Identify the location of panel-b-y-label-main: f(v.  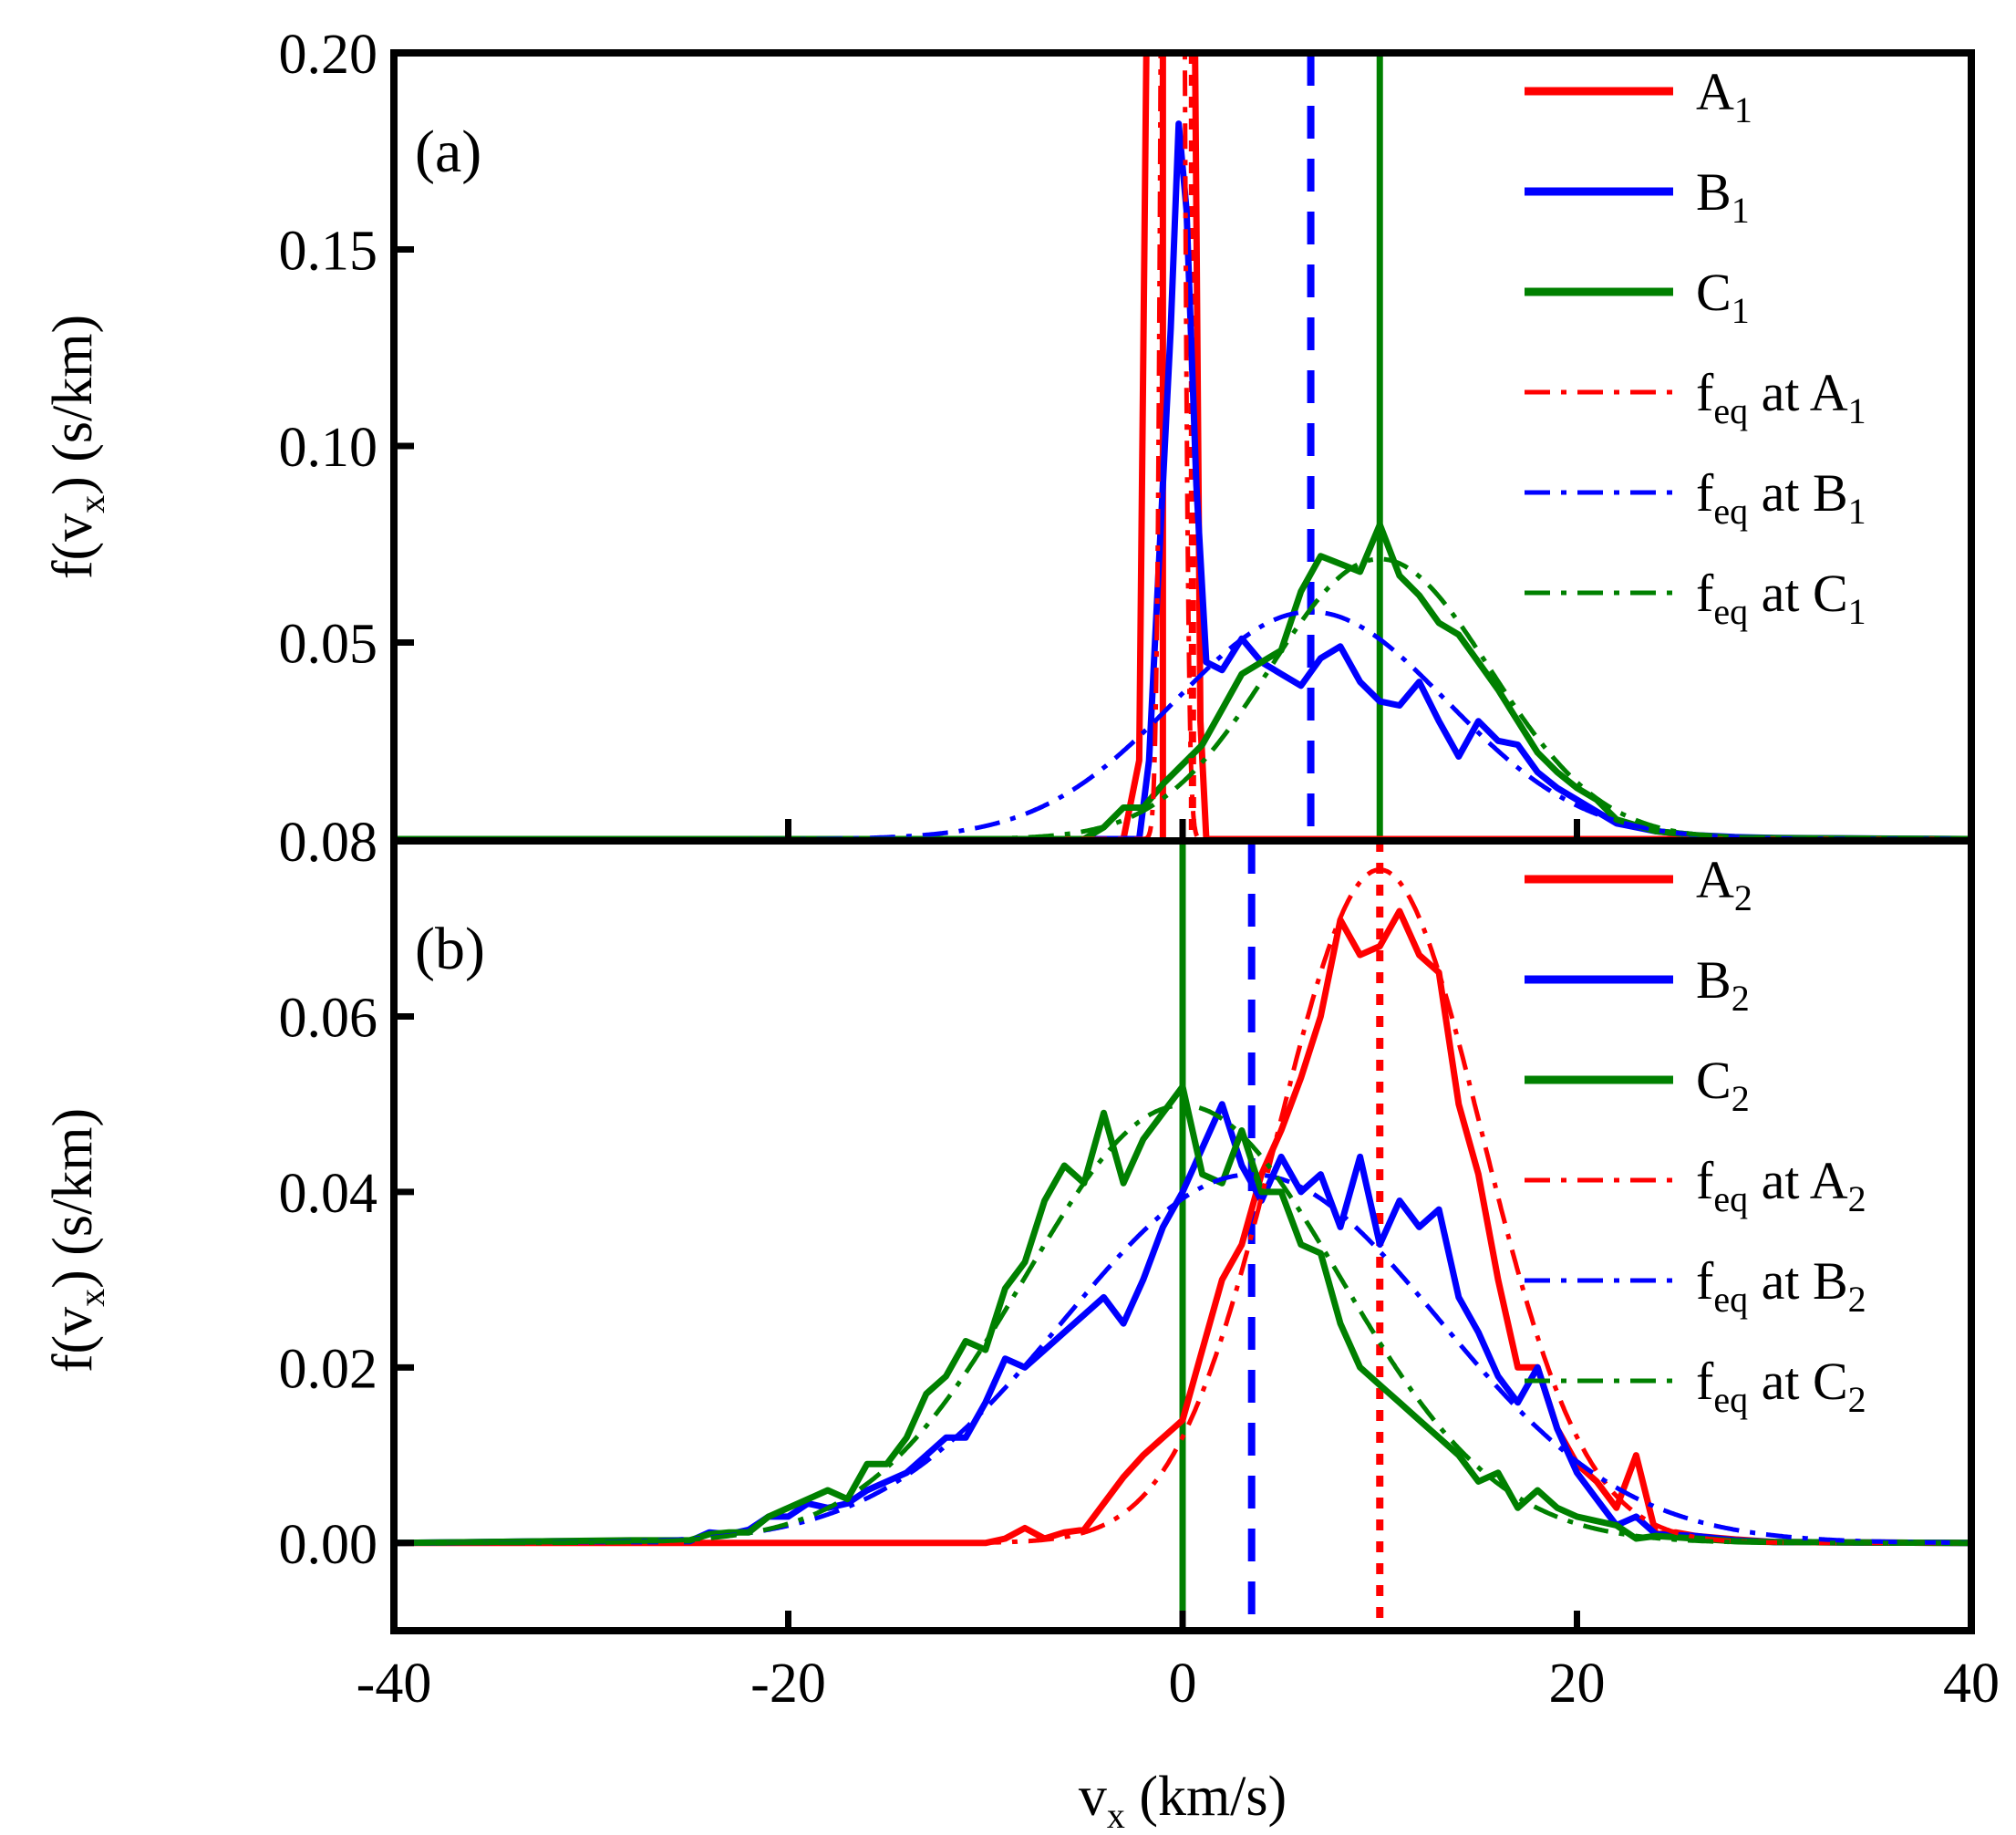
(73, 1340).